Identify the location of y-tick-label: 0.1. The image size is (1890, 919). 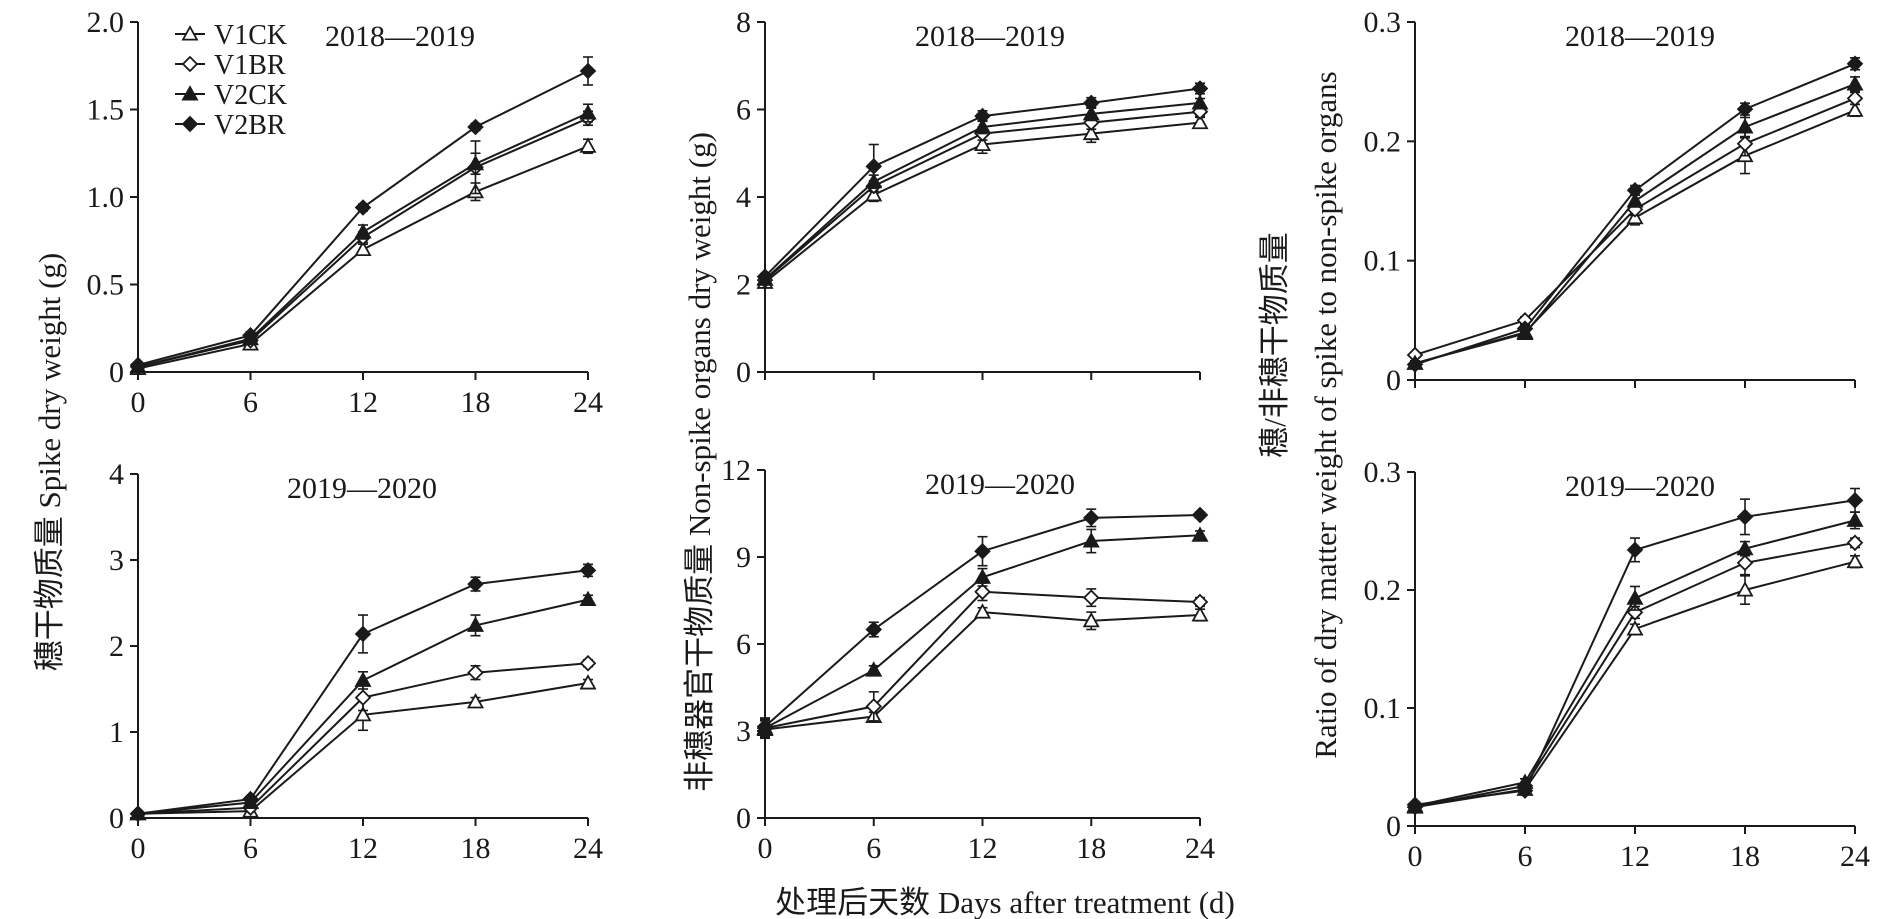
(1383, 261).